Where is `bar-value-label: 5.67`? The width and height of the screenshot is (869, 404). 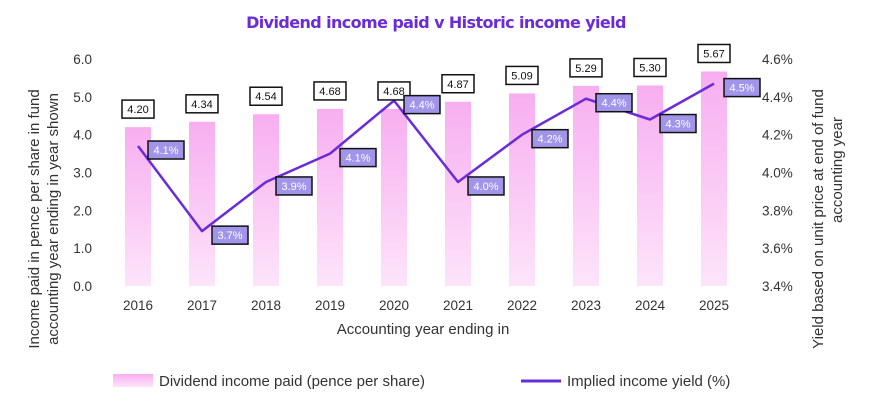
bar-value-label: 5.67 is located at coordinates (714, 53).